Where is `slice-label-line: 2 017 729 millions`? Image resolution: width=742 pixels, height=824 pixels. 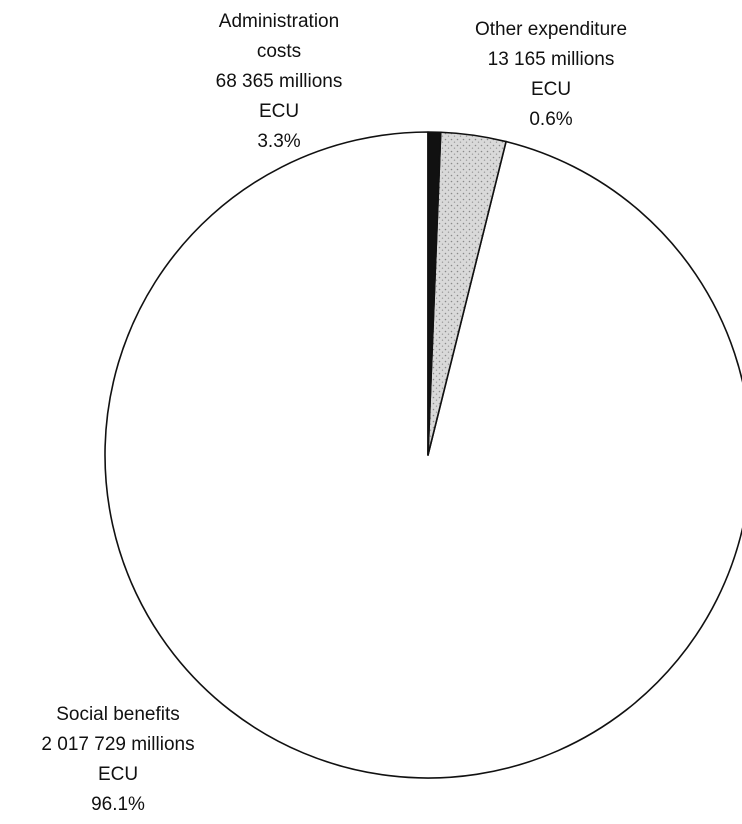 slice-label-line: 2 017 729 millions is located at coordinates (117, 744).